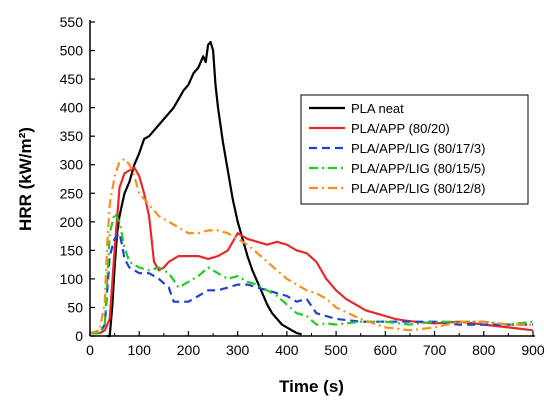 The width and height of the screenshot is (547, 401). Describe the element at coordinates (287, 350) in the screenshot. I see `x-tick-label: 400` at that location.